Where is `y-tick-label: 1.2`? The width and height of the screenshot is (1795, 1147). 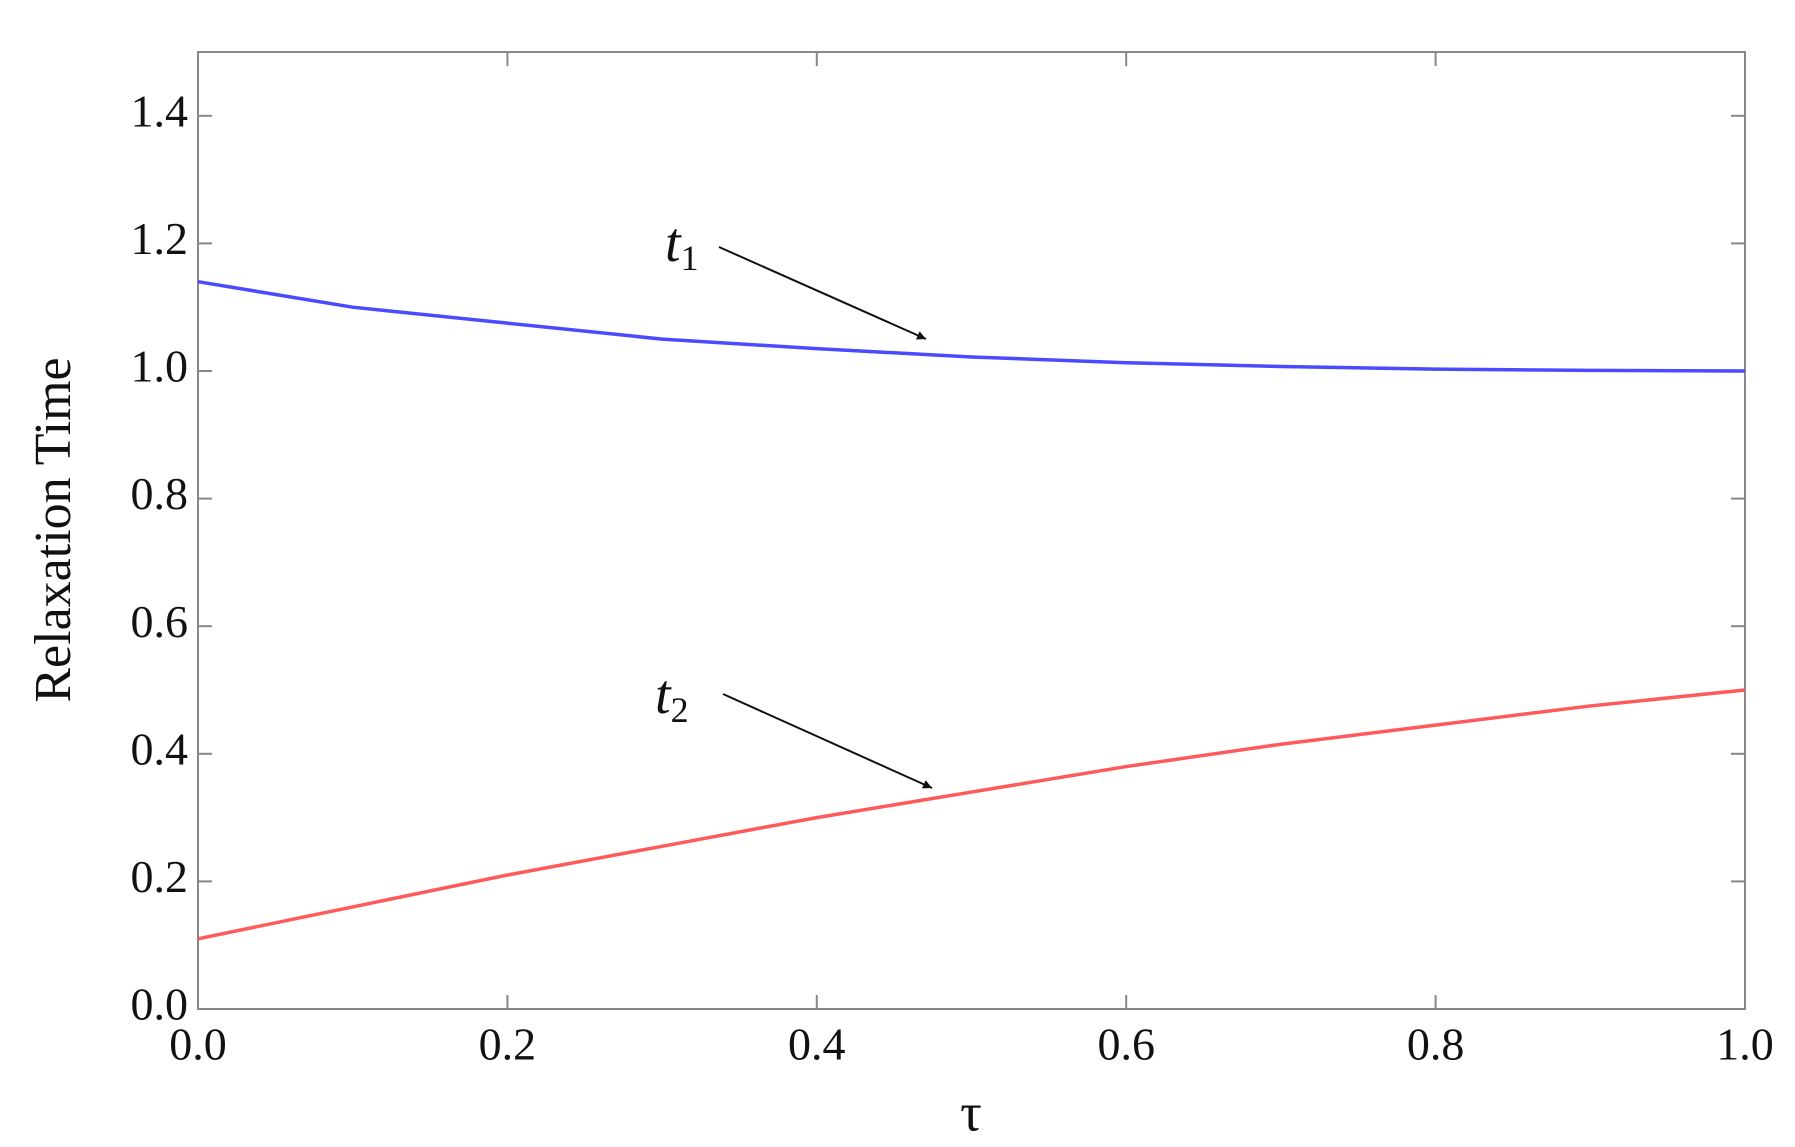 y-tick-label: 1.2 is located at coordinates (160, 238).